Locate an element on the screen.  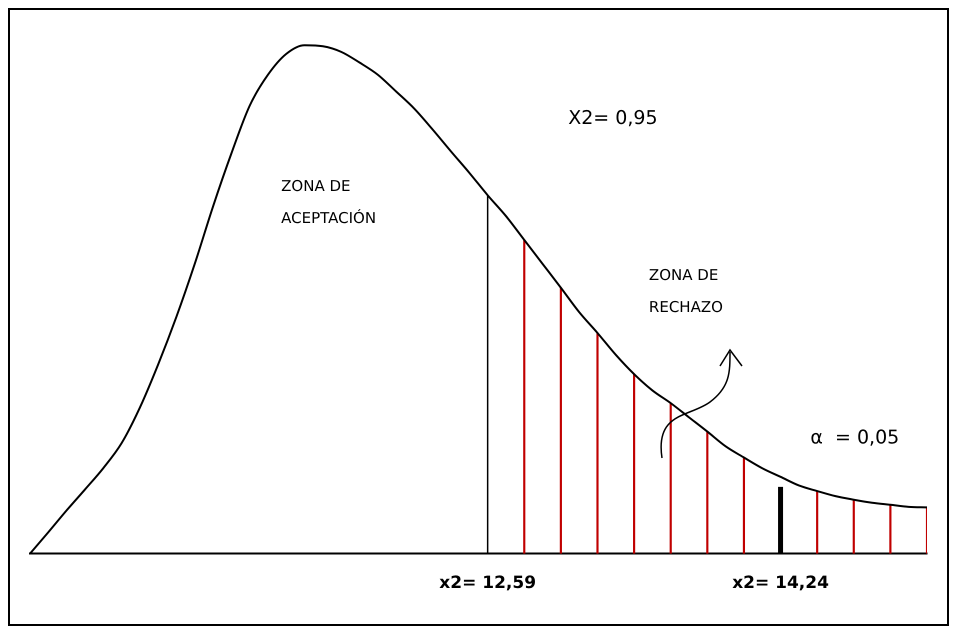
annotation: ZONA DE ACEPTACIÓN is located at coordinates (328, 201).